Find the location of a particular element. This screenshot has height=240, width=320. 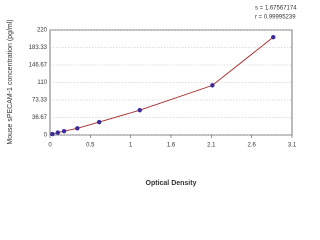

y-tick-label: 0 is located at coordinates (46, 136).